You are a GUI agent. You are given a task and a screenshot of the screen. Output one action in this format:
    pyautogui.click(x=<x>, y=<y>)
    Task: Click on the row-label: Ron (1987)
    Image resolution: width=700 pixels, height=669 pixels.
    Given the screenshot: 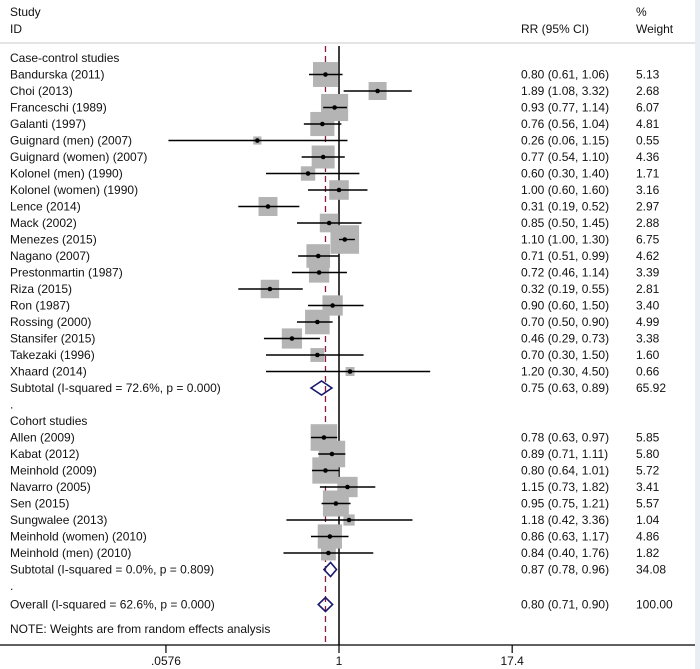 What is the action you would take?
    pyautogui.click(x=40, y=306)
    